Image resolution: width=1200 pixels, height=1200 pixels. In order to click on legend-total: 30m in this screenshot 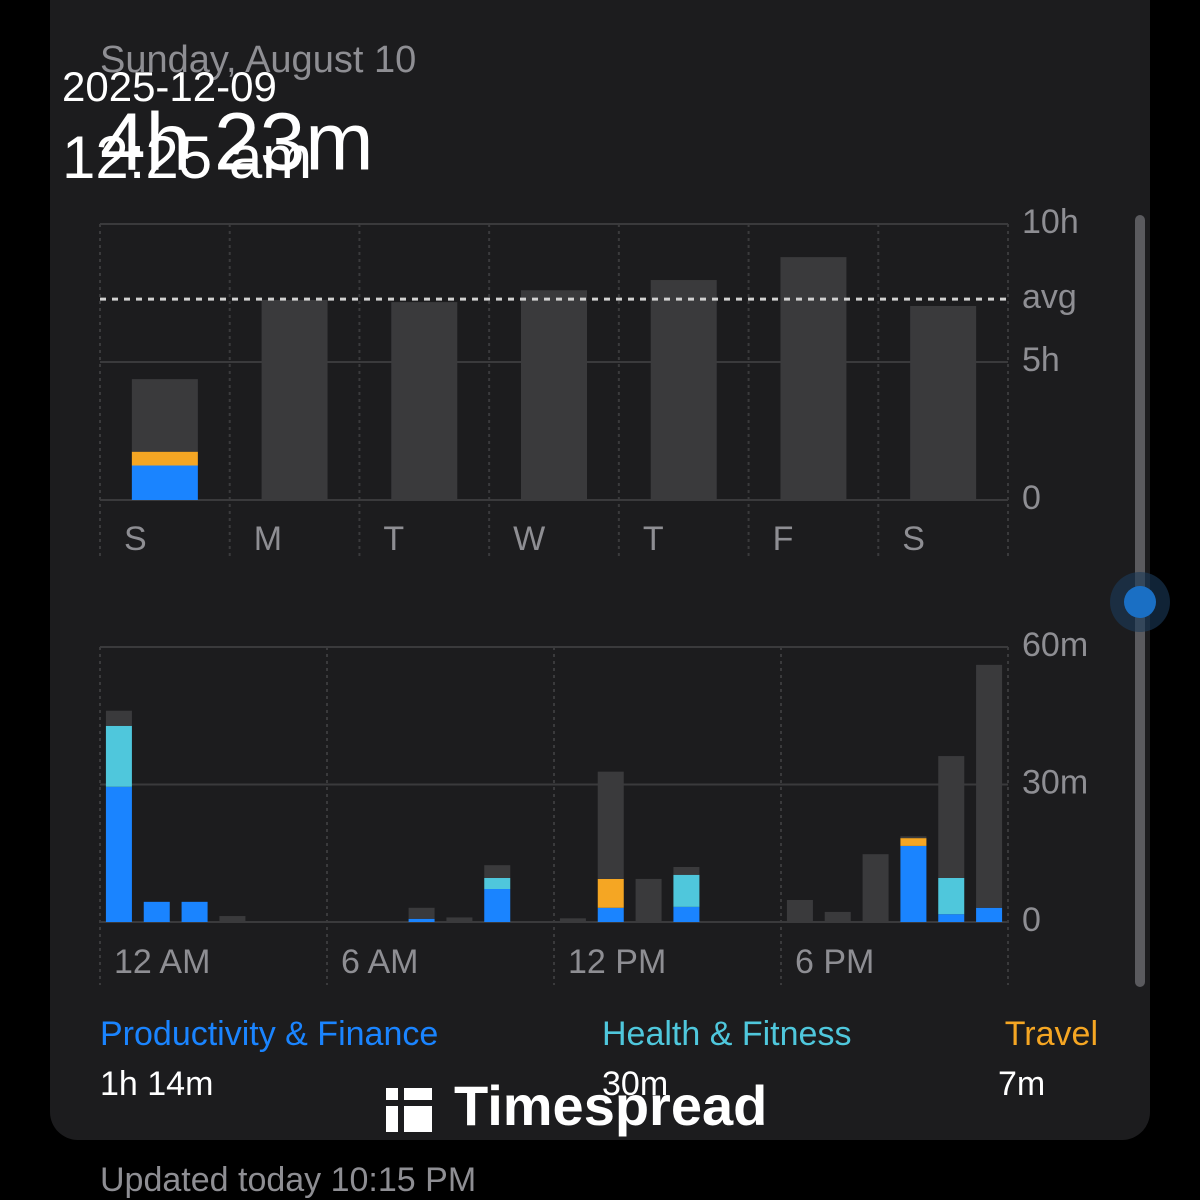, I will do `click(635, 1084)`.